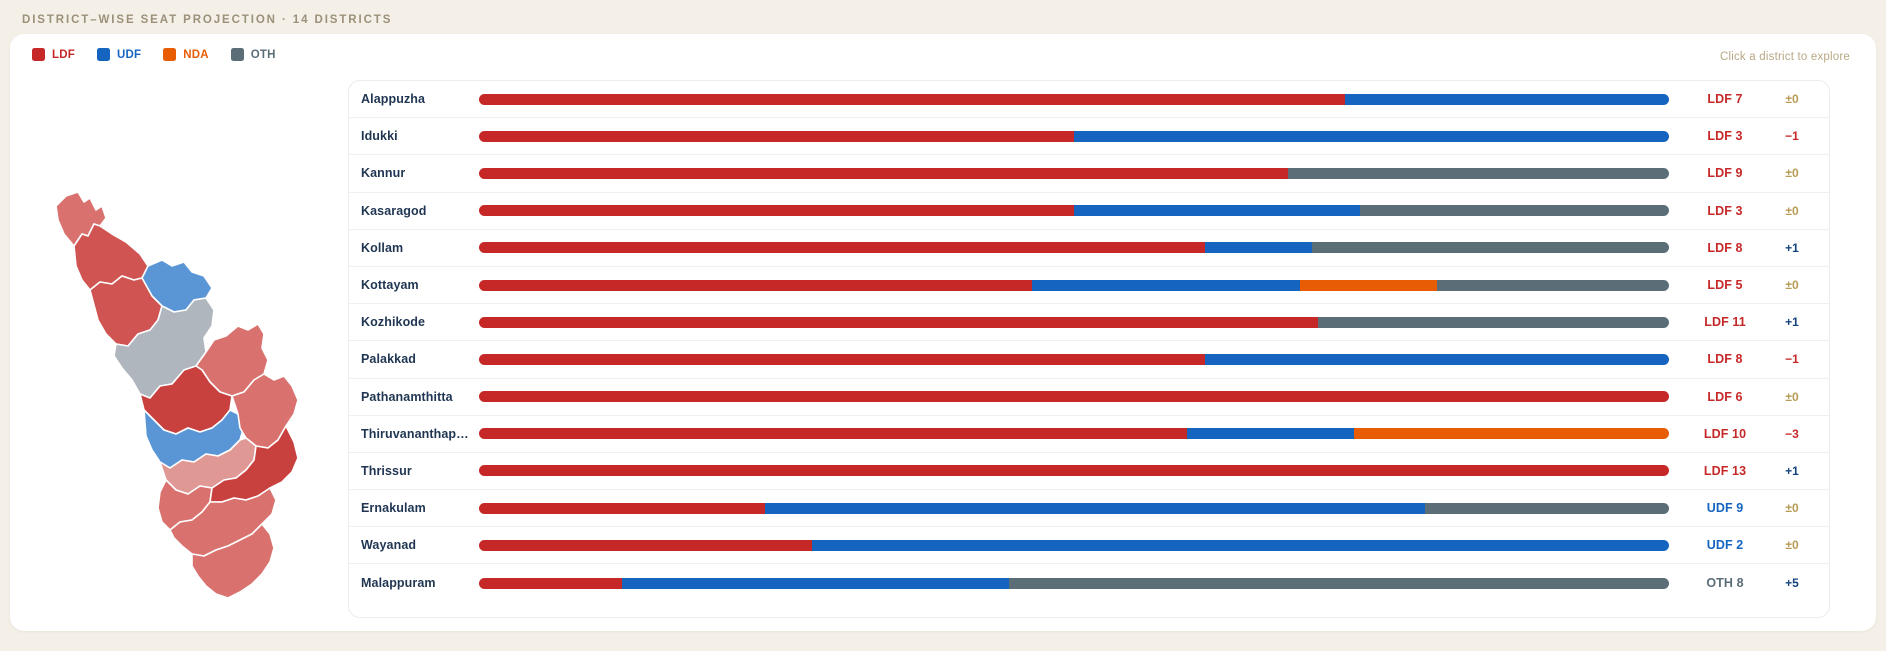 This screenshot has height=651, width=1886. Describe the element at coordinates (164, 348) in the screenshot. I see `map-district-malappuram` at that location.